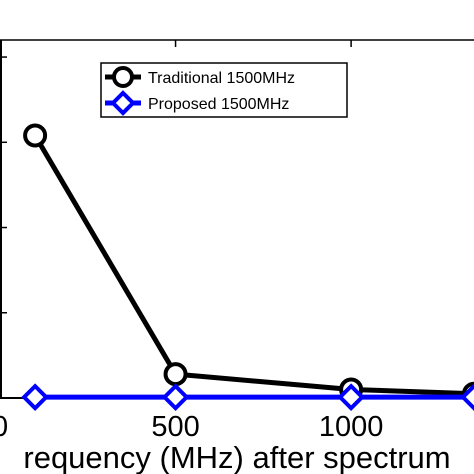 This screenshot has width=474, height=474. Describe the element at coordinates (351, 427) in the screenshot. I see `x-tick-label: 1000` at that location.